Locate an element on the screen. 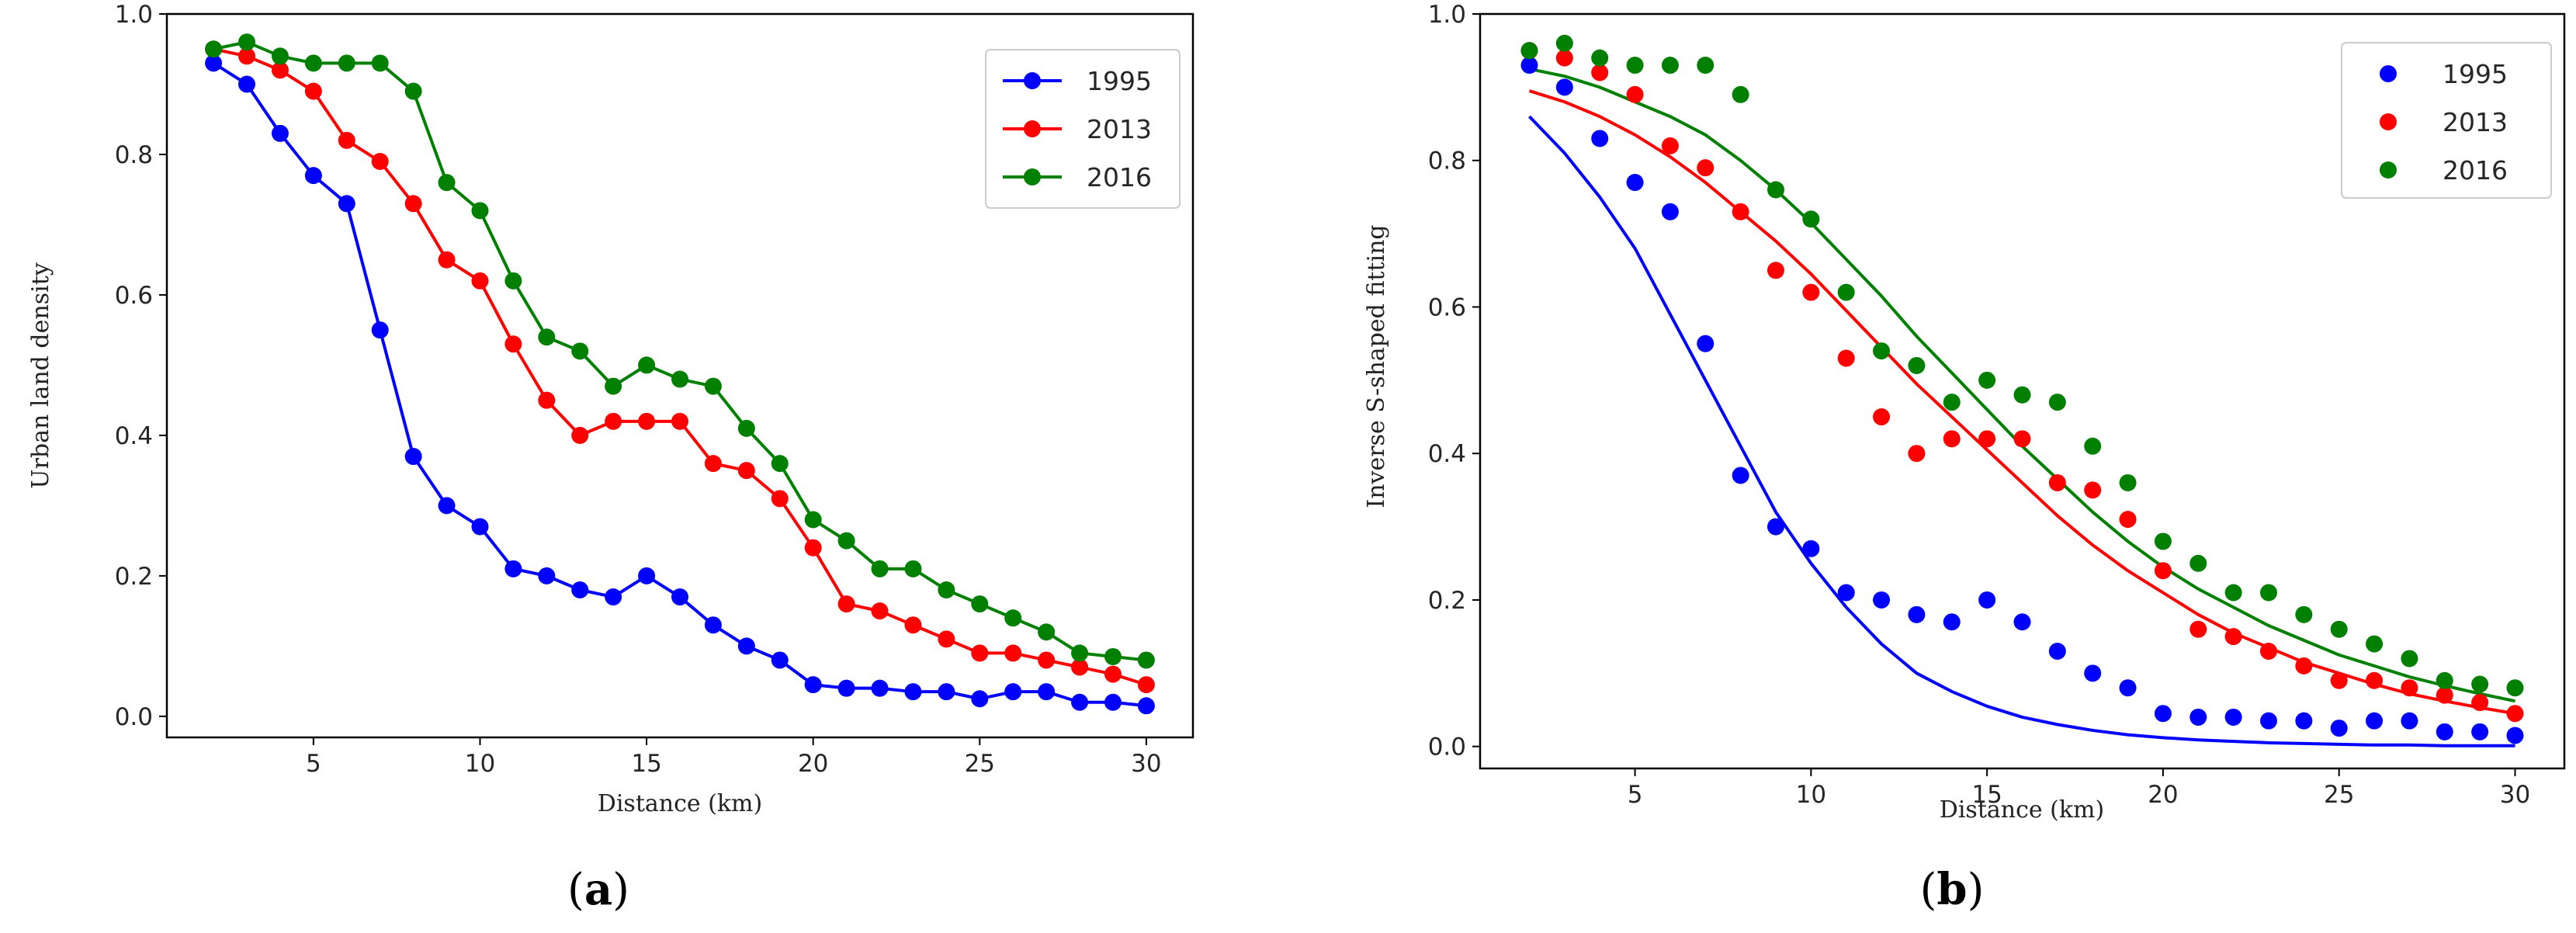 This screenshot has width=2576, height=933. y-tick-label: 0.0 is located at coordinates (134, 717).